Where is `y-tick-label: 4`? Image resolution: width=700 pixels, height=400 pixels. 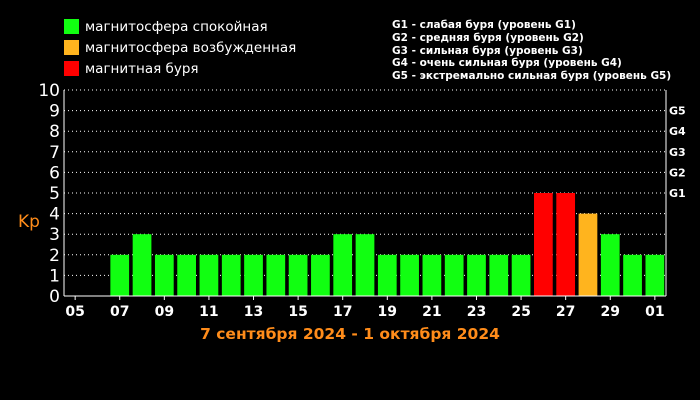
y-tick-label: 4 is located at coordinates (54, 215).